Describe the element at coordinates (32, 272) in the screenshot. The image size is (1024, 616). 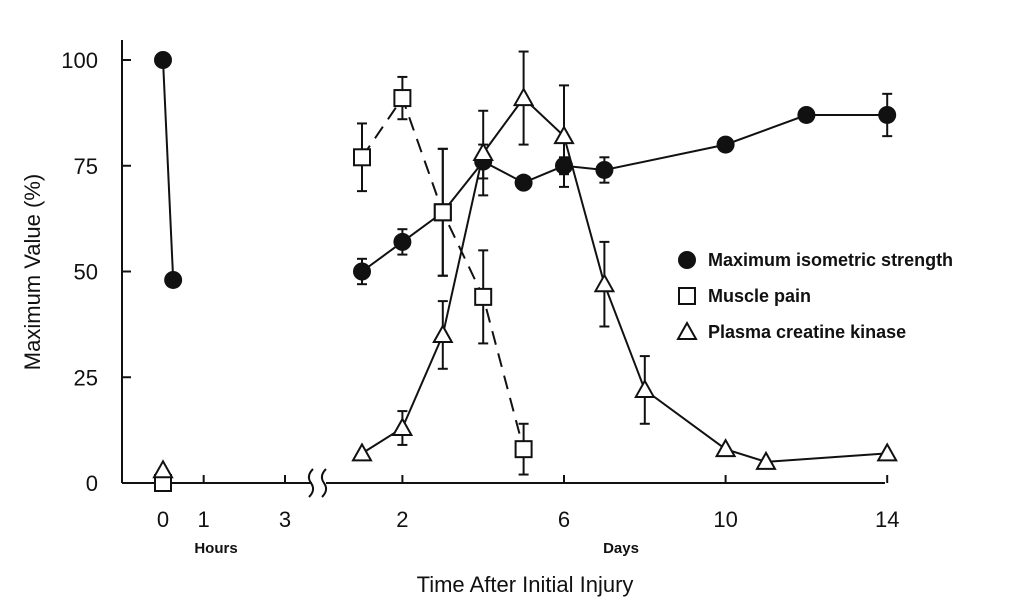
I see `y-axis-title: Maximum Value (%)` at that location.